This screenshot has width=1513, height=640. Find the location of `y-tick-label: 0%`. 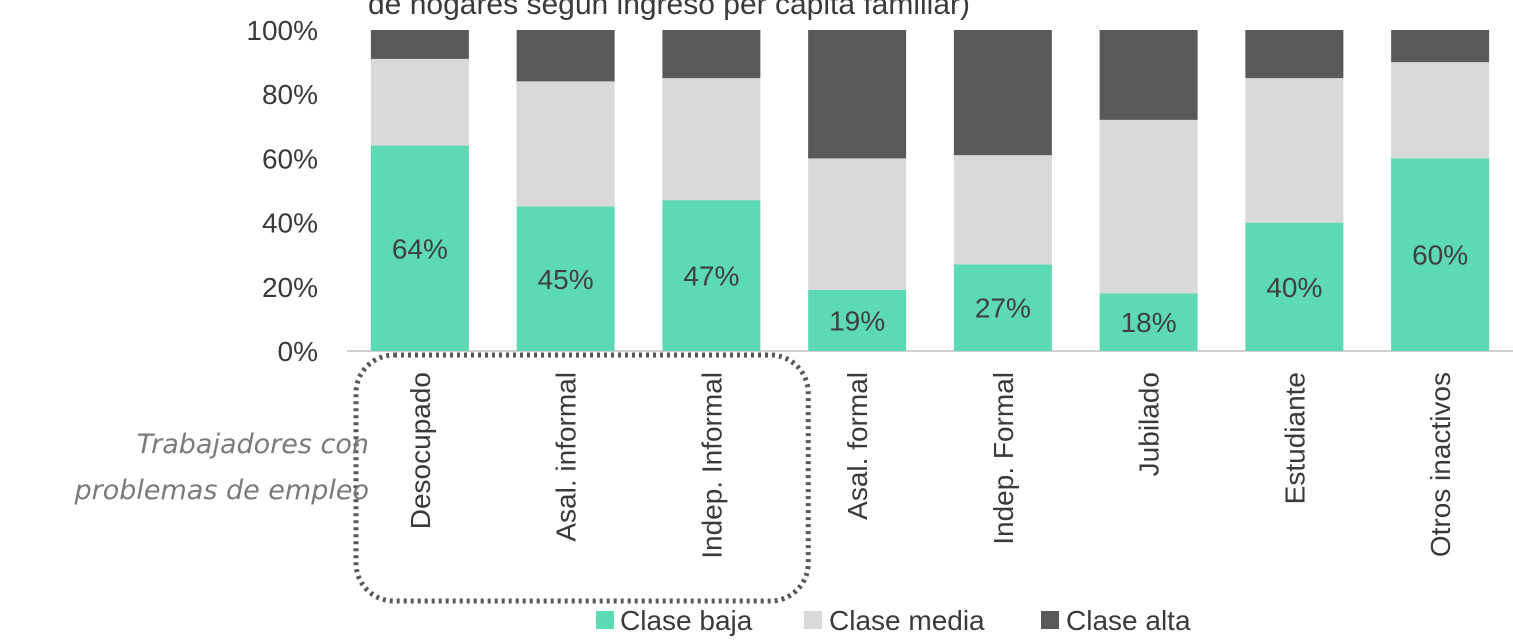

y-tick-label: 0% is located at coordinates (298, 351).